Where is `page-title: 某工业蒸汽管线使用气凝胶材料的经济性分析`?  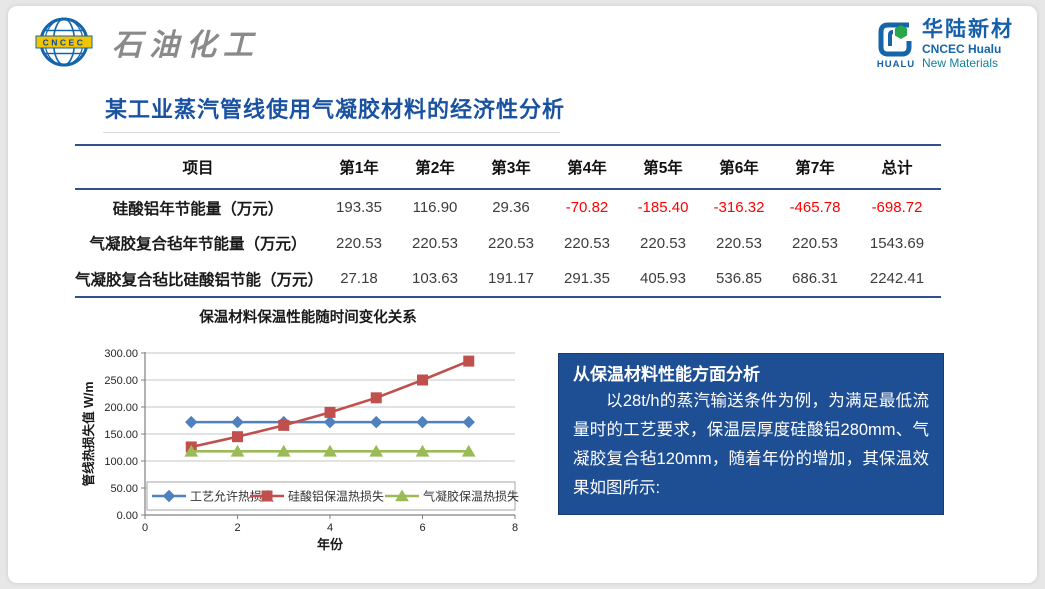 page-title: 某工业蒸汽管线使用气凝胶材料的经济性分析 is located at coordinates (335, 109).